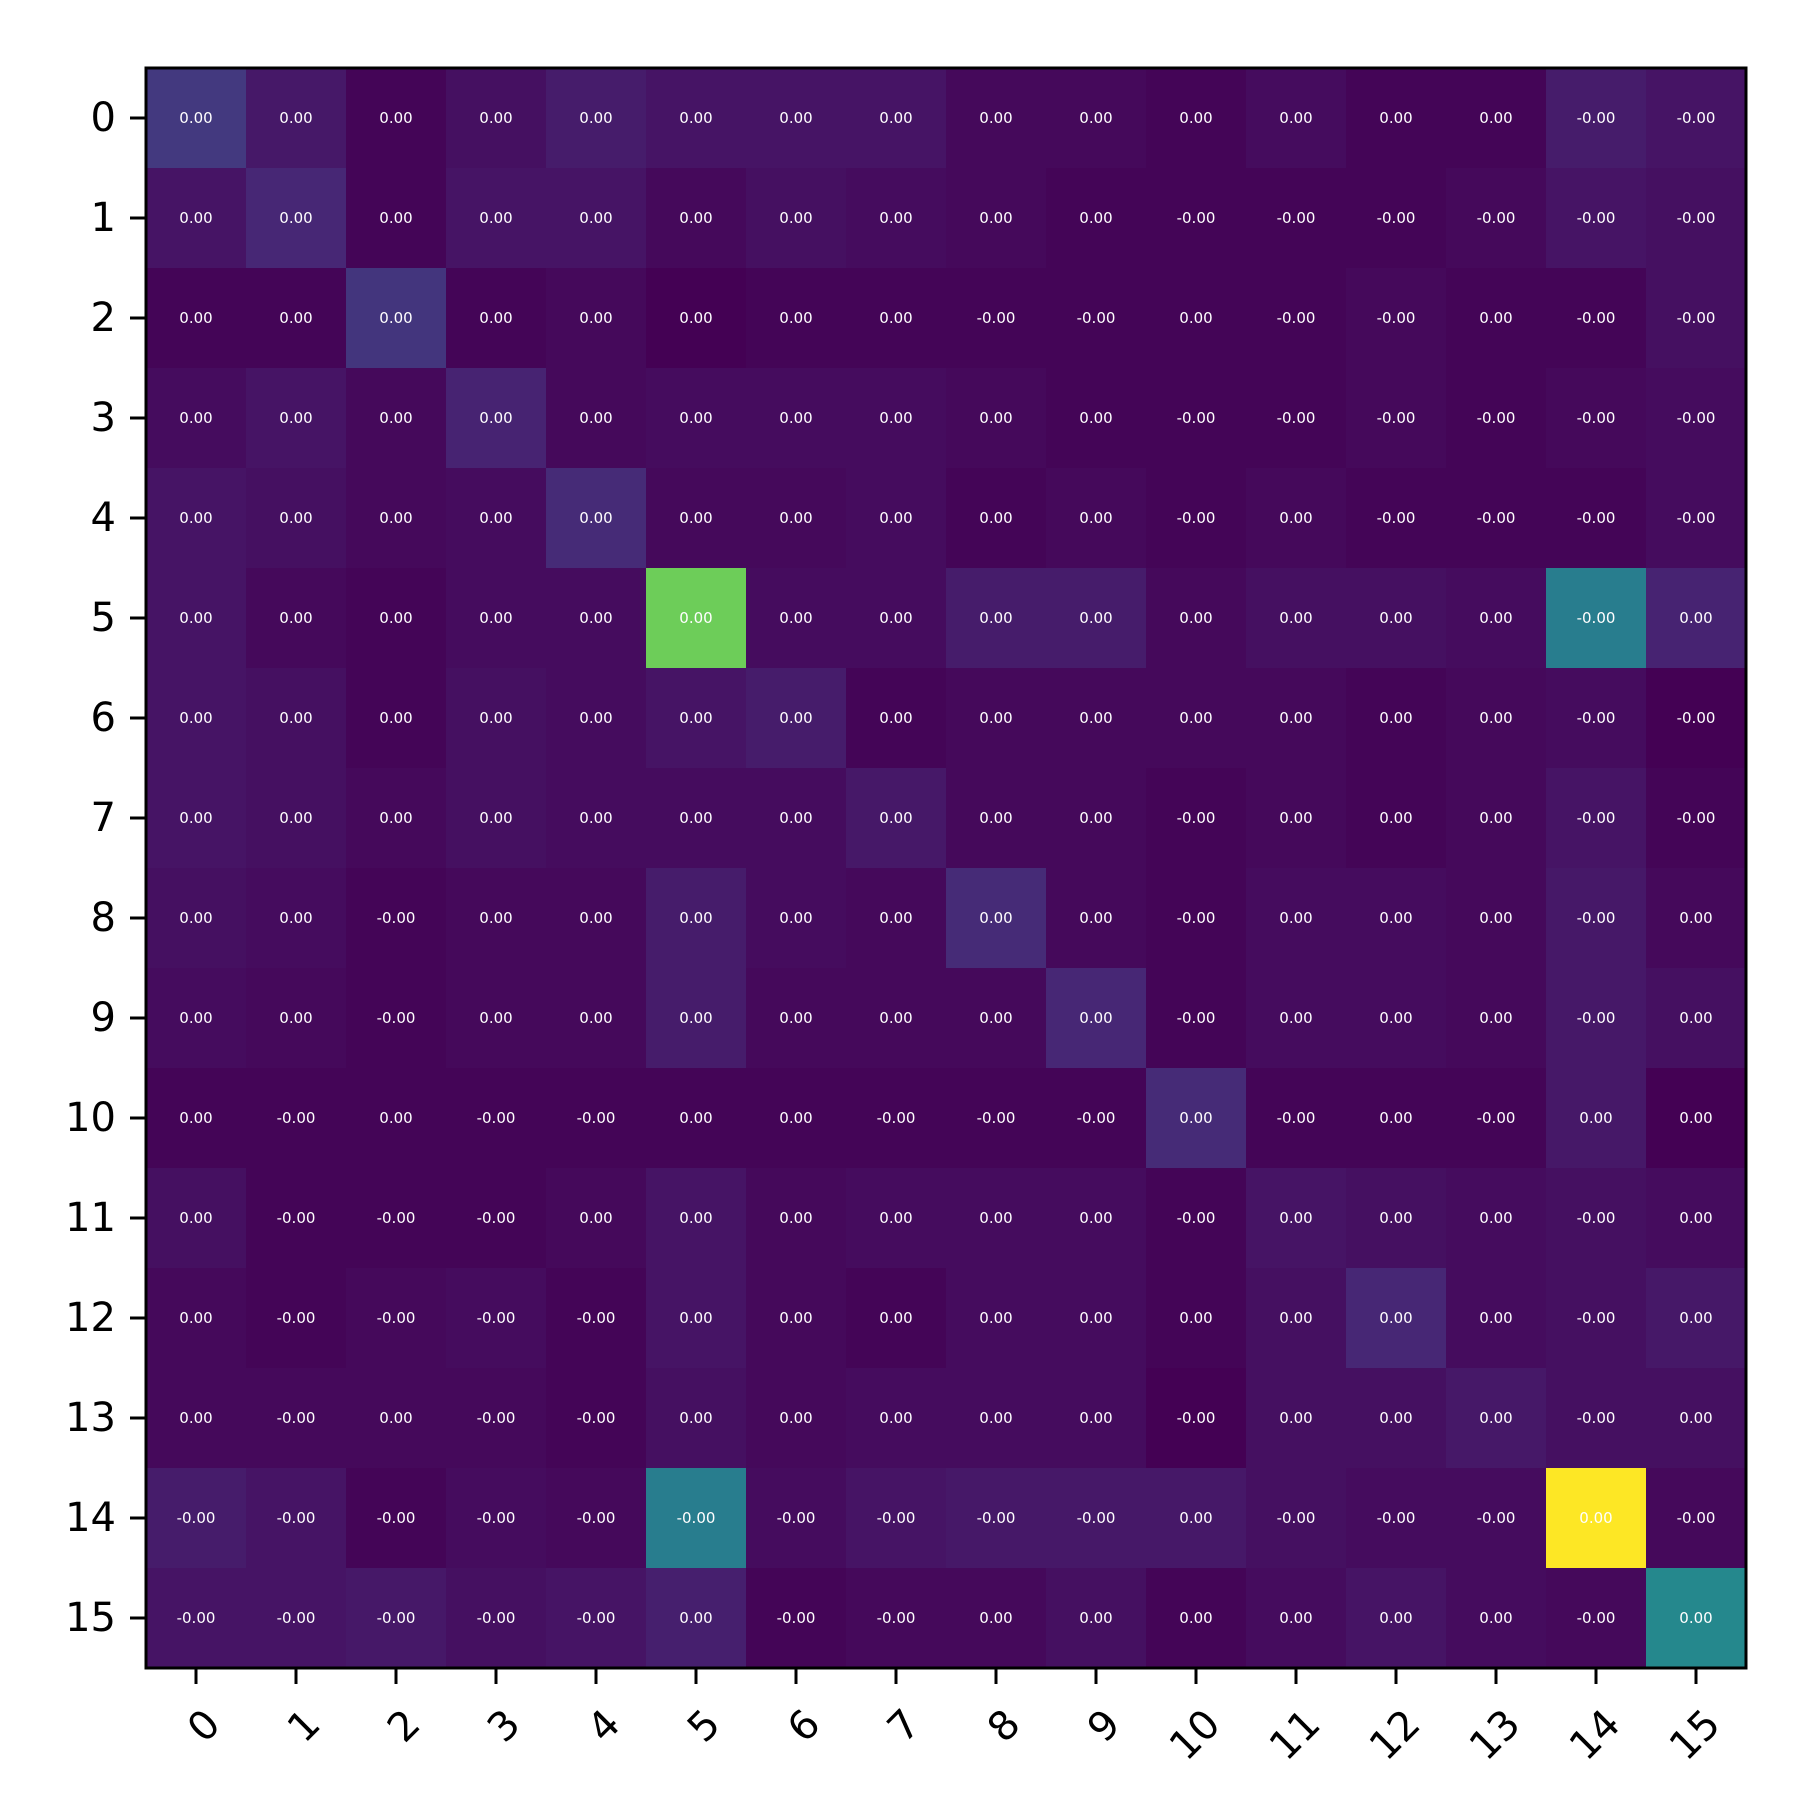  Describe the element at coordinates (1396, 318) in the screenshot. I see `heatmap-cell-r2-c12` at that location.